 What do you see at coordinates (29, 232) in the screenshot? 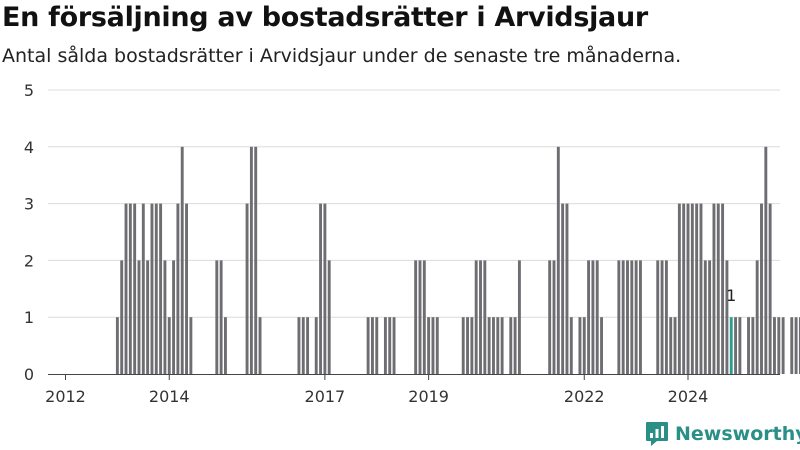
I see `y-axis-ticks: 0 1 2 3 4 5` at bounding box center [29, 232].